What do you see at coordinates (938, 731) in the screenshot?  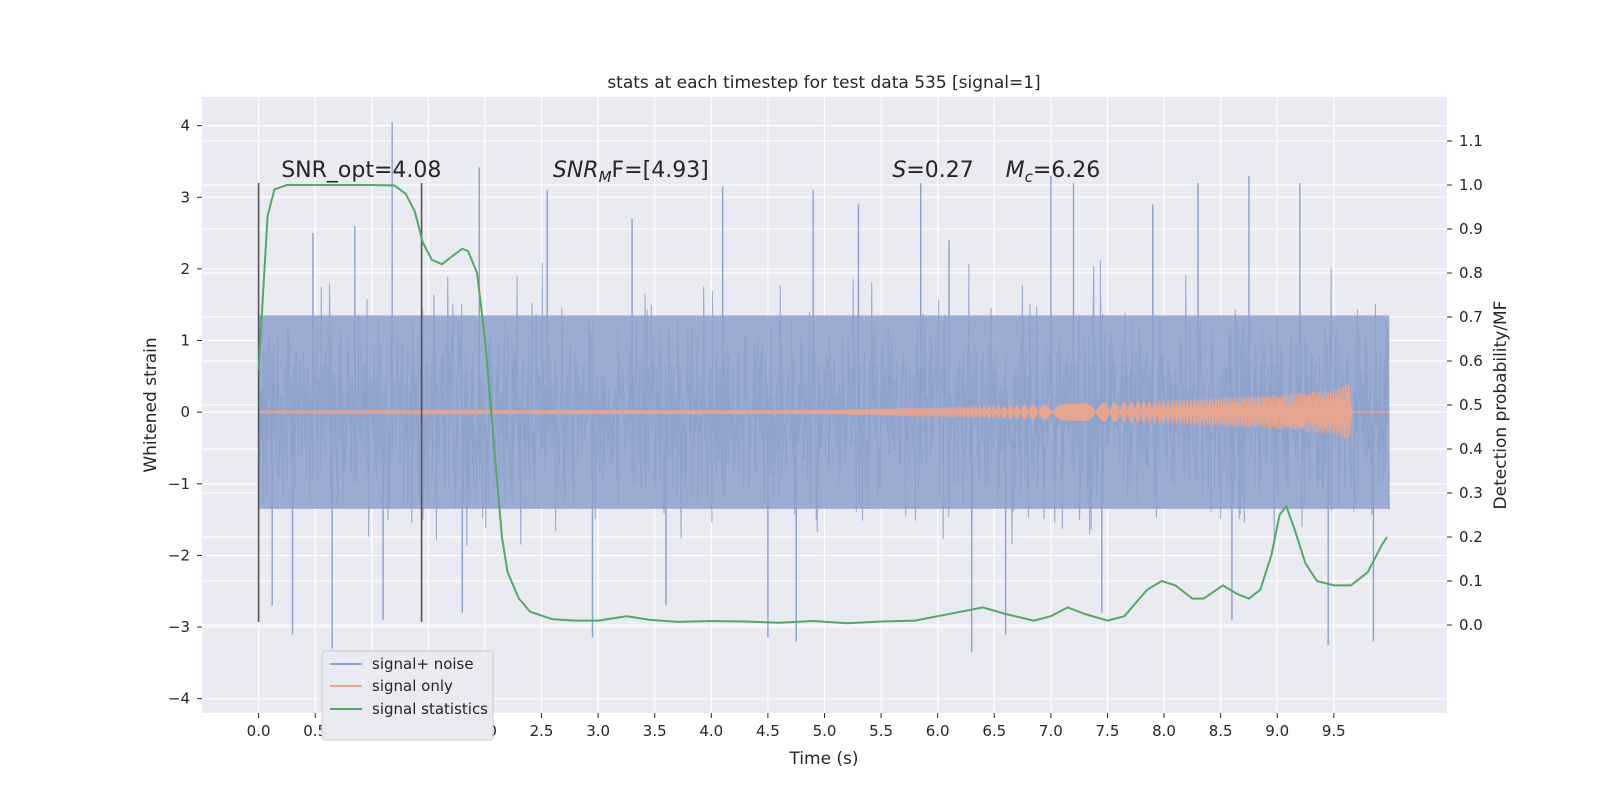 I see `x-tick-label: 6.0` at bounding box center [938, 731].